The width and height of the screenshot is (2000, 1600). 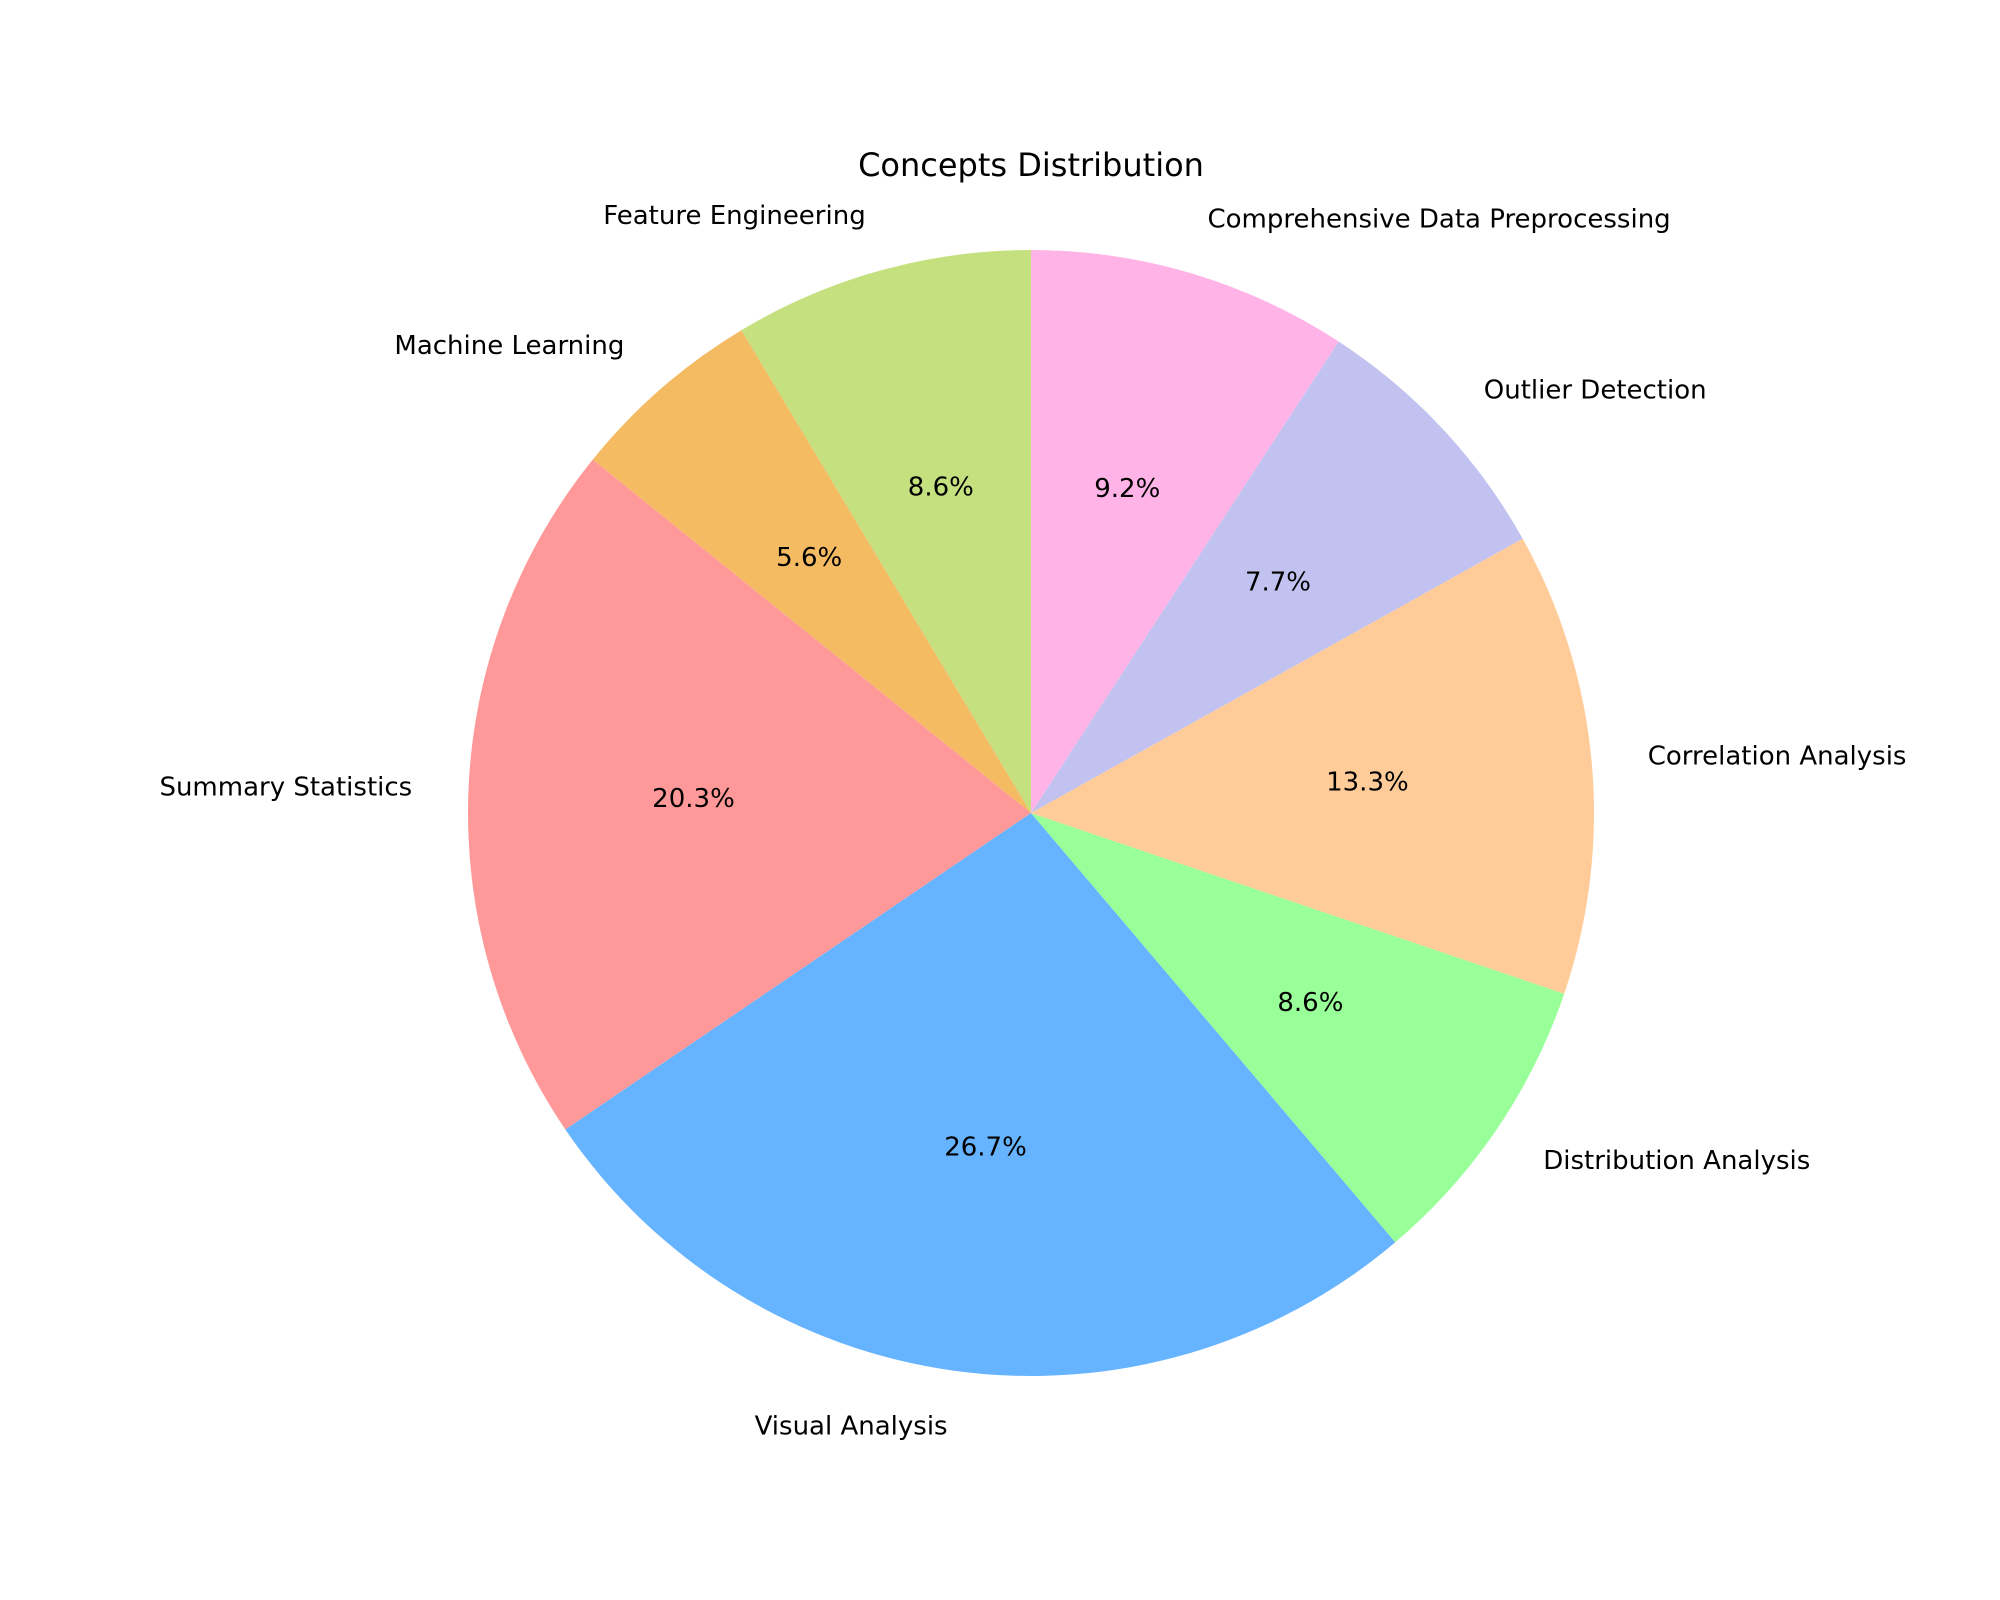 What do you see at coordinates (1310, 1003) in the screenshot?
I see `percent-label-distribution-analysis: 8.6%` at bounding box center [1310, 1003].